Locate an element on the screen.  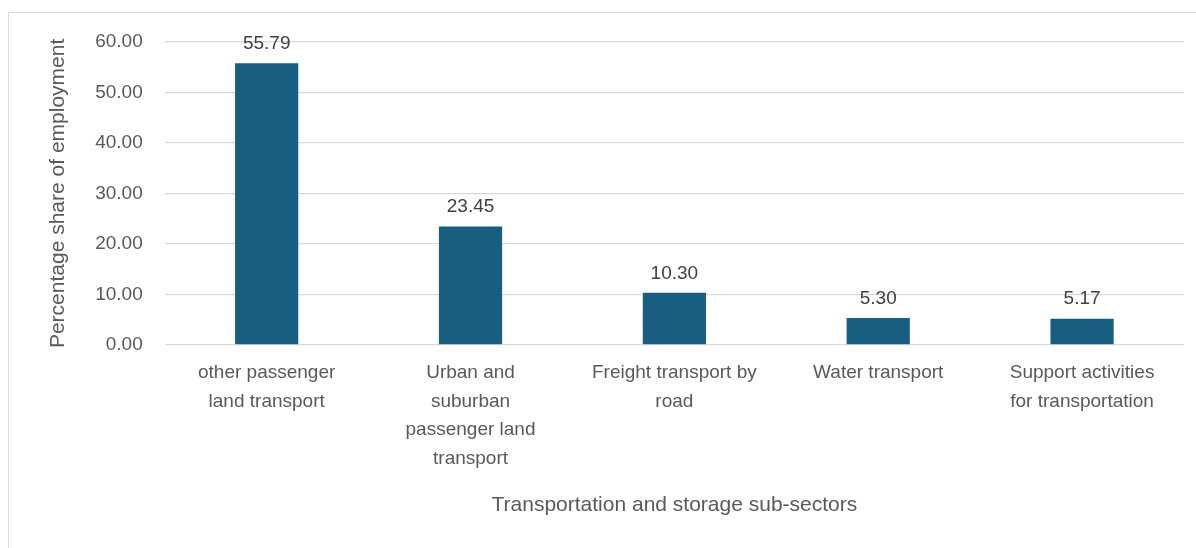
x-tick-label: Freight transport by road is located at coordinates (675, 386).